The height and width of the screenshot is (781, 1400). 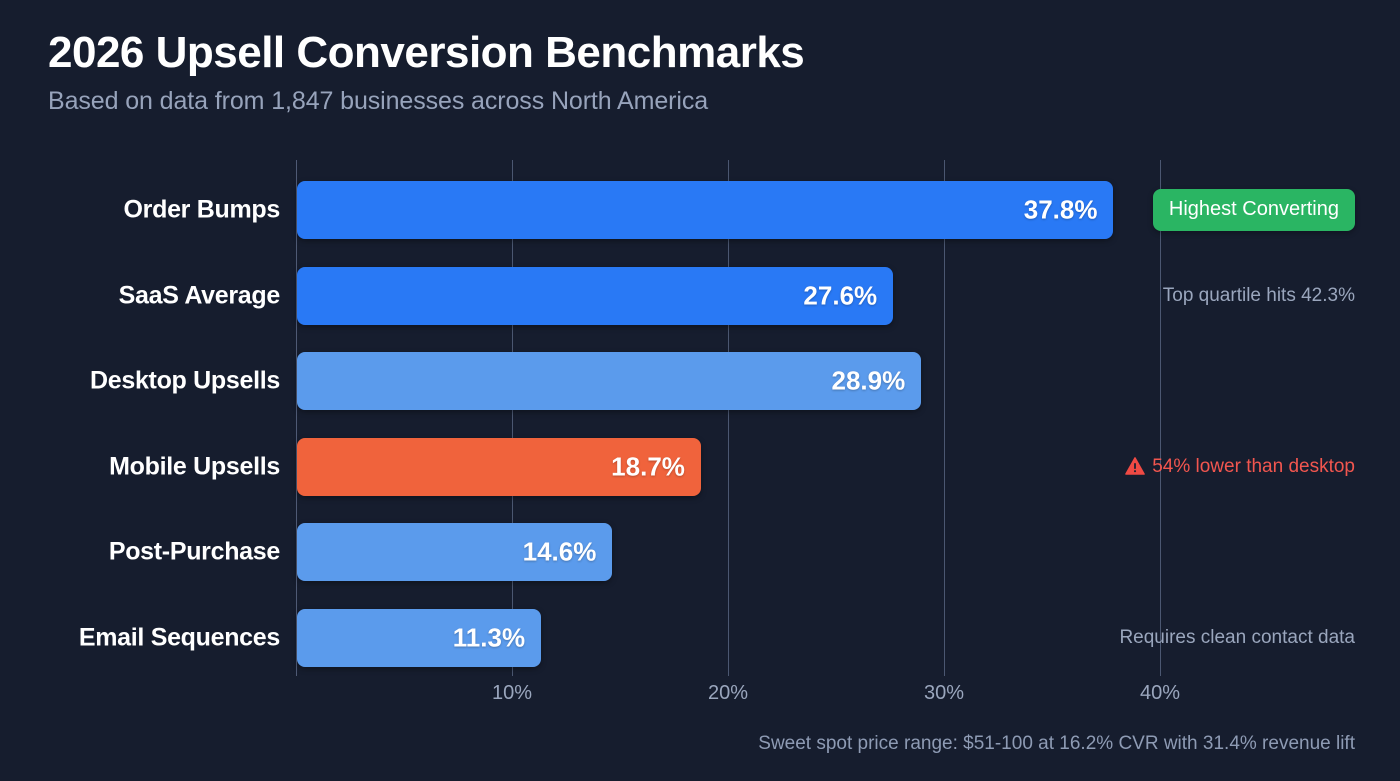 What do you see at coordinates (194, 551) in the screenshot?
I see `category-label: Post-Purchase` at bounding box center [194, 551].